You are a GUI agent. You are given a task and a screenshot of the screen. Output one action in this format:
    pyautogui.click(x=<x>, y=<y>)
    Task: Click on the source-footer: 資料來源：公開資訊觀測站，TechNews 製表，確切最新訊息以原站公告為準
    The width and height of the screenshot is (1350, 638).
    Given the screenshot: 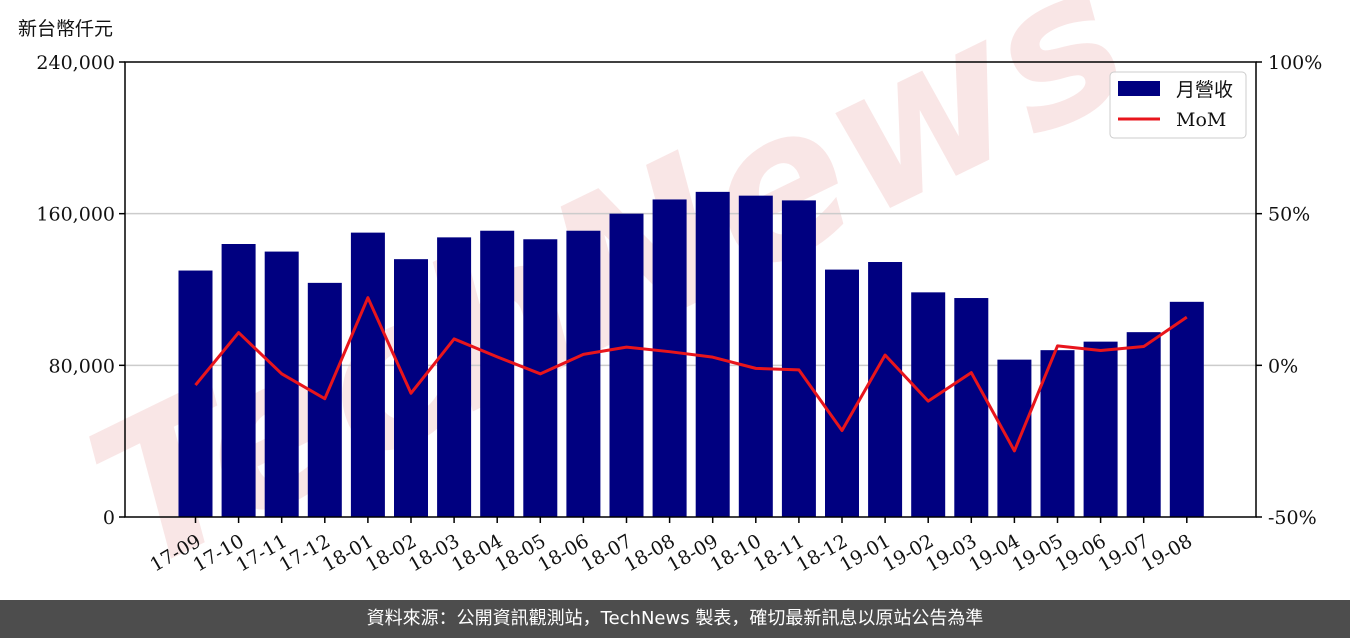 What is the action you would take?
    pyautogui.click(x=675, y=619)
    